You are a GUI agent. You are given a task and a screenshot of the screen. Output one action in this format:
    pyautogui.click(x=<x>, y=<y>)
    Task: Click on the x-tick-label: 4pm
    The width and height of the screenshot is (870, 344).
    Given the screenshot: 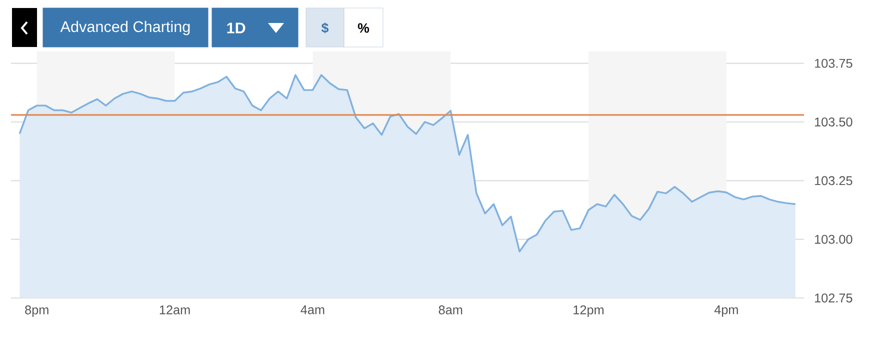 What is the action you would take?
    pyautogui.click(x=726, y=311)
    